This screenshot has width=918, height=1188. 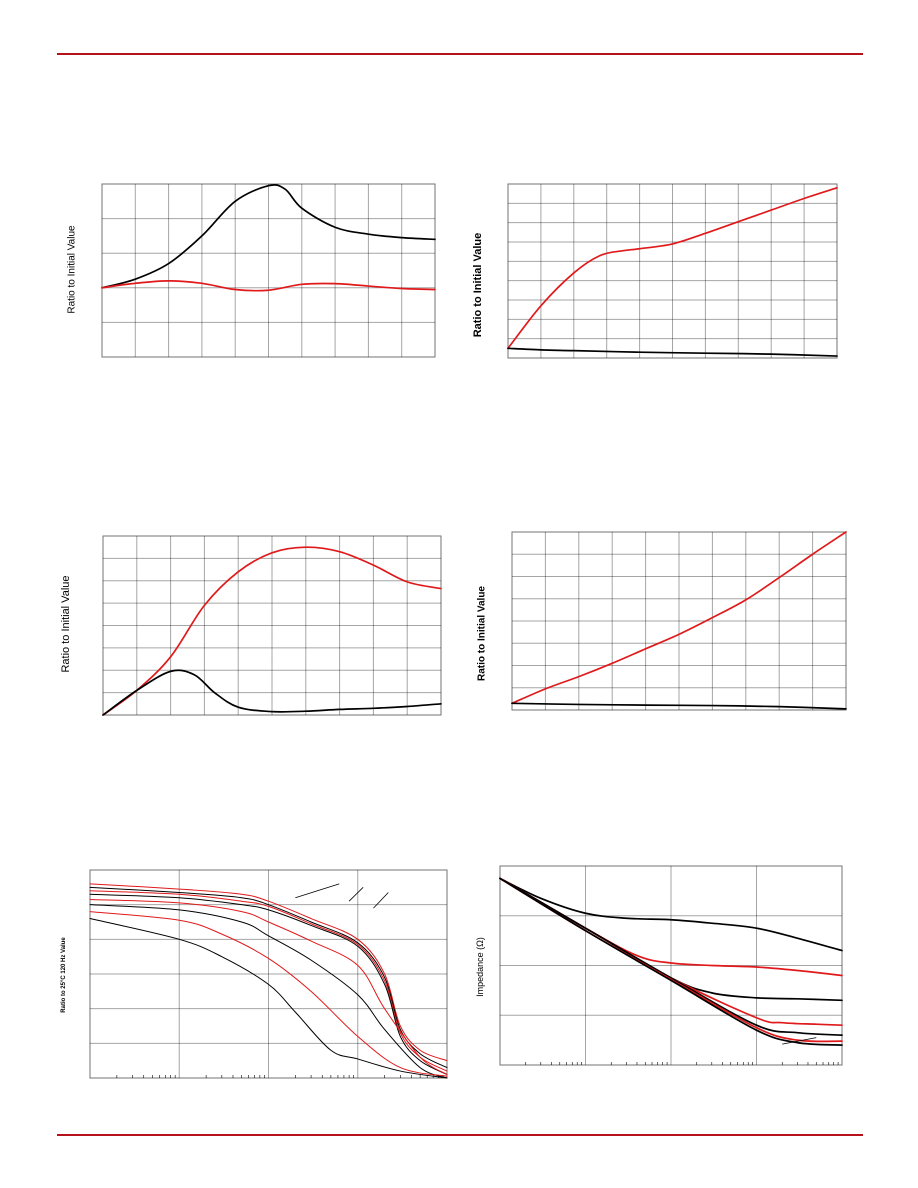 I want to click on header-rule, so click(x=460, y=54).